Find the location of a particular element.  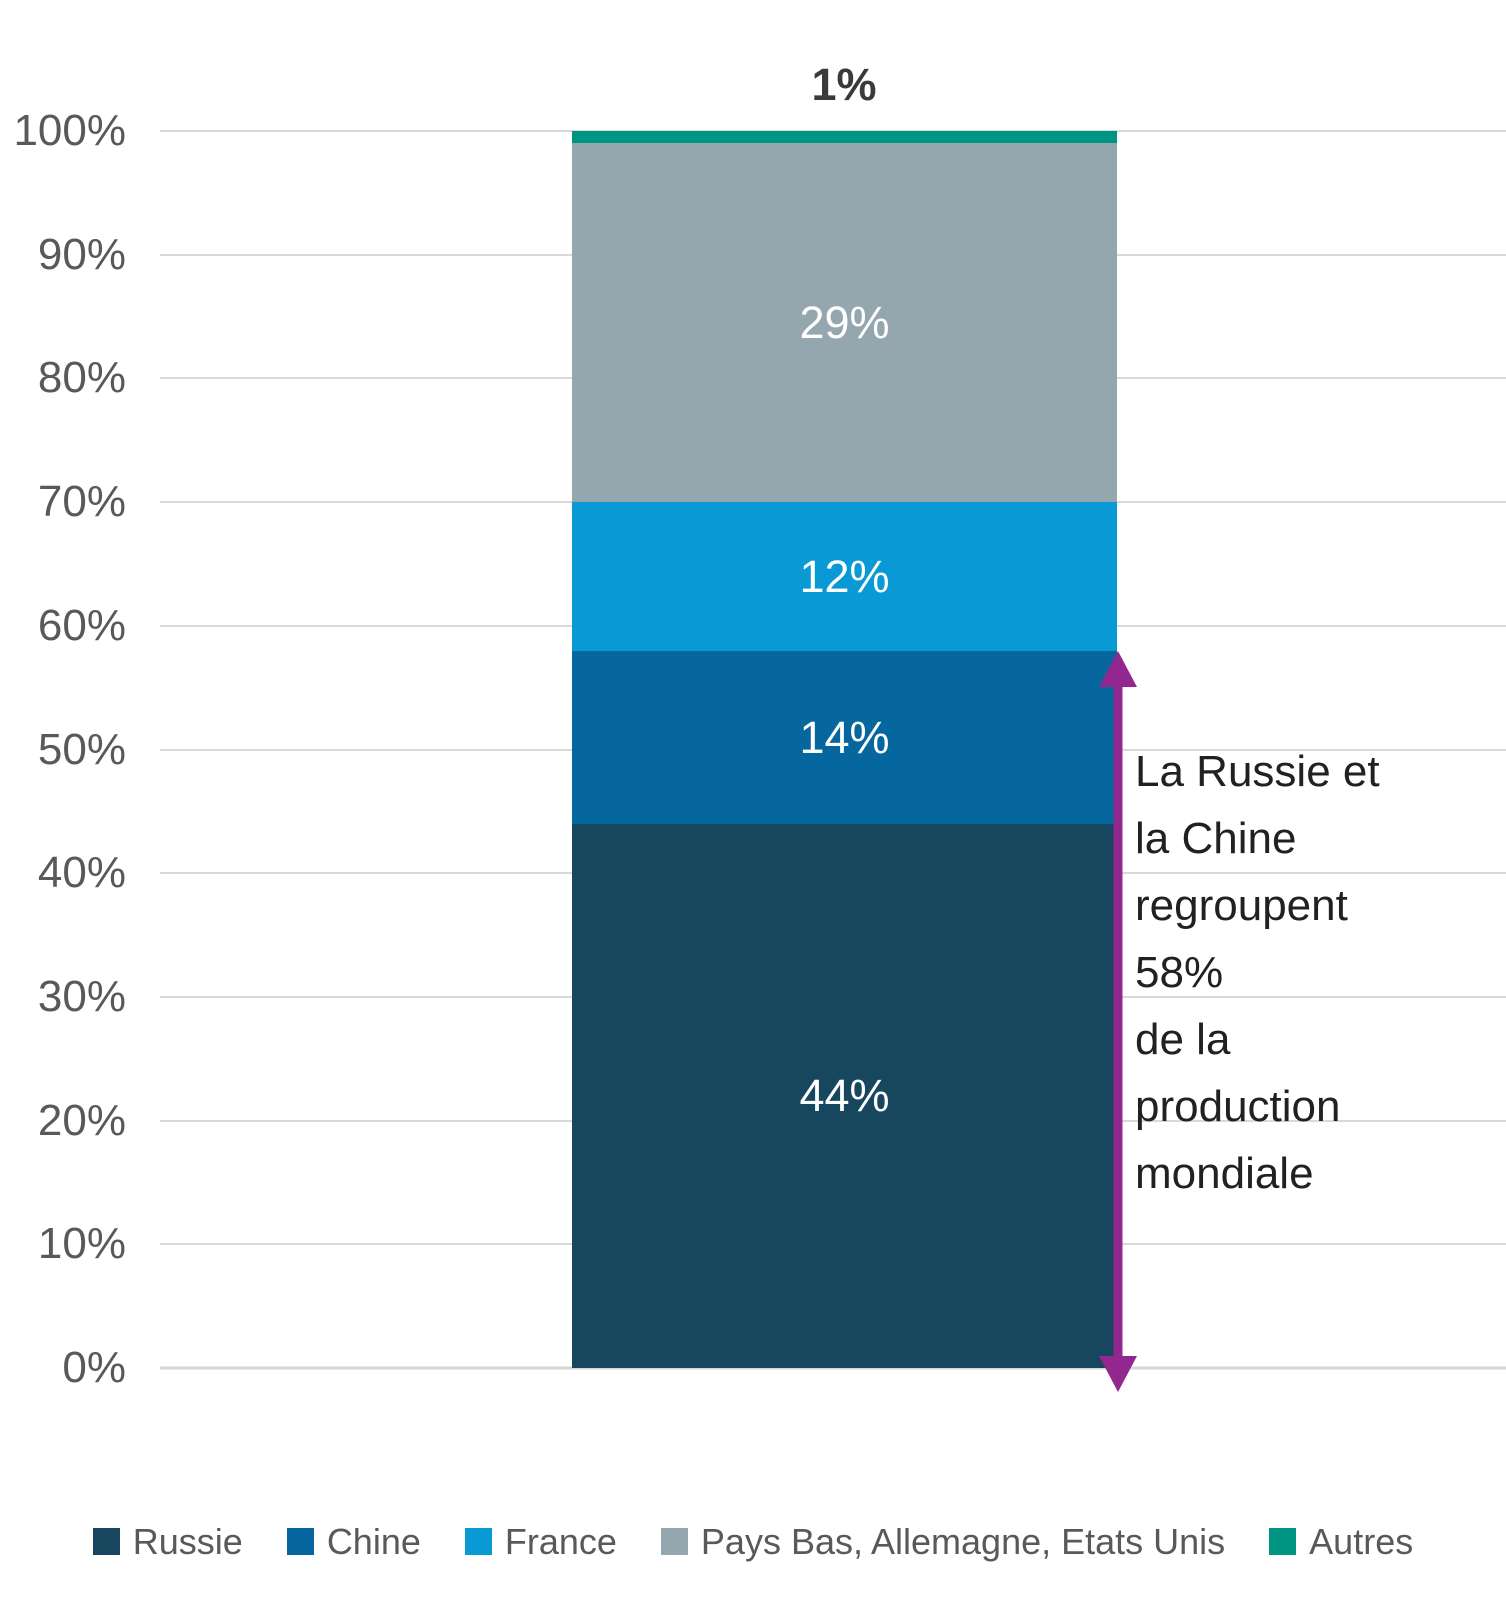

legend-item-france: France is located at coordinates (540, 1541).